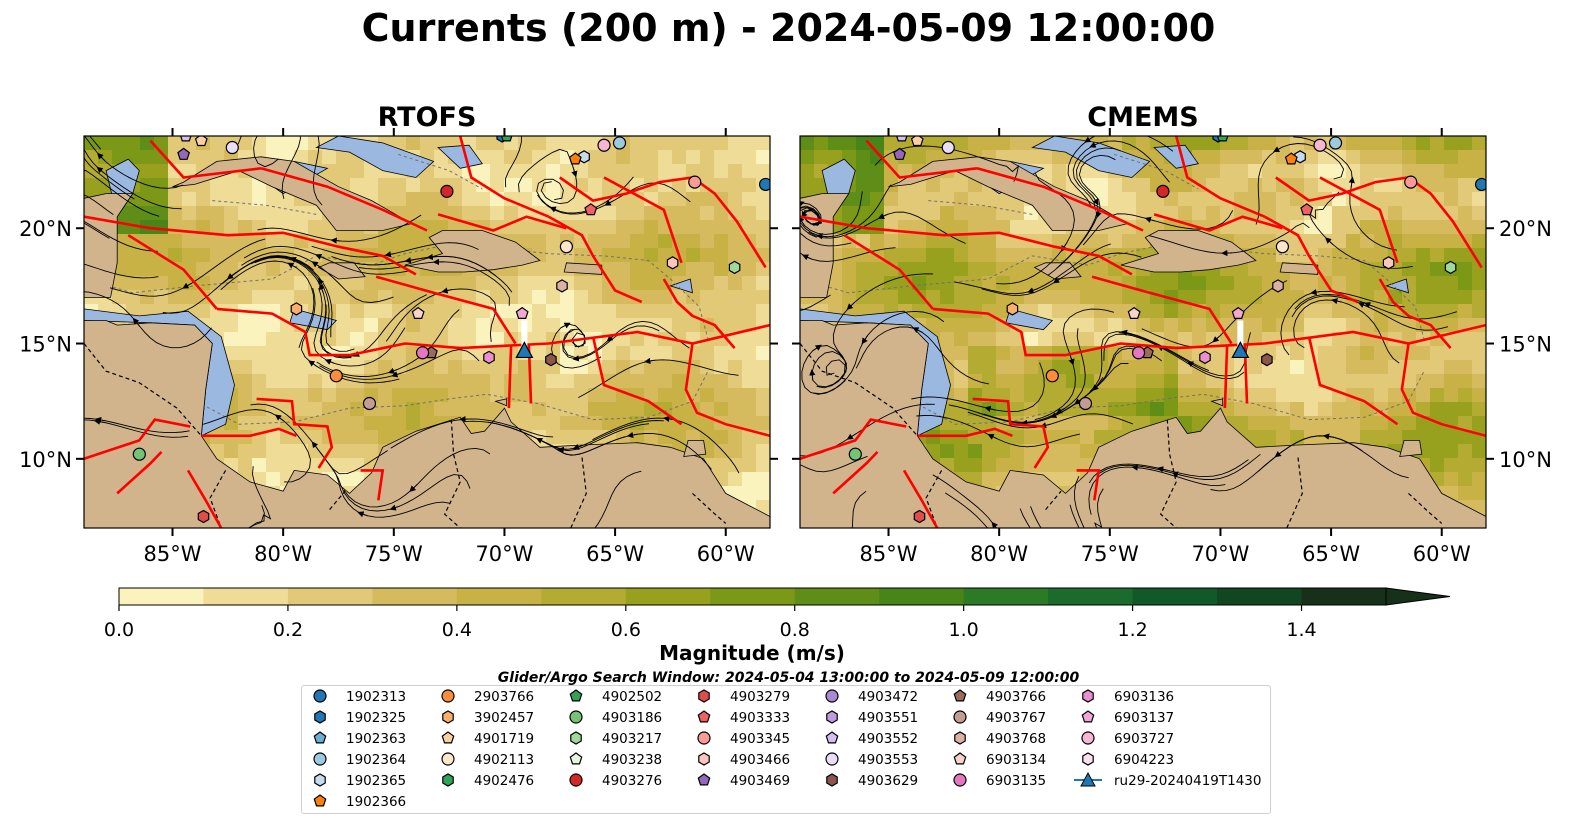  What do you see at coordinates (632, 697) in the screenshot?
I see `legend-label: 4902502` at bounding box center [632, 697].